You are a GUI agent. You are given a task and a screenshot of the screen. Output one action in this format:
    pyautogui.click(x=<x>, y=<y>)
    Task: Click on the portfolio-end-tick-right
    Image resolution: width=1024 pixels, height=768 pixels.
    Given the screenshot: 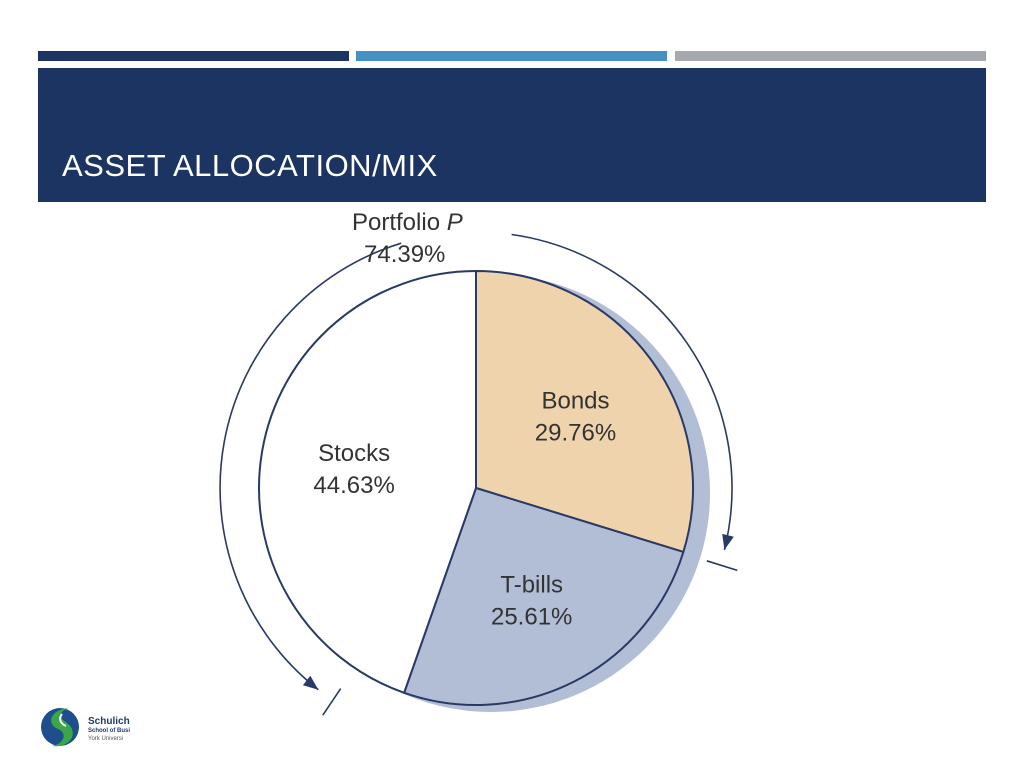 What is the action you would take?
    pyautogui.click(x=722, y=566)
    